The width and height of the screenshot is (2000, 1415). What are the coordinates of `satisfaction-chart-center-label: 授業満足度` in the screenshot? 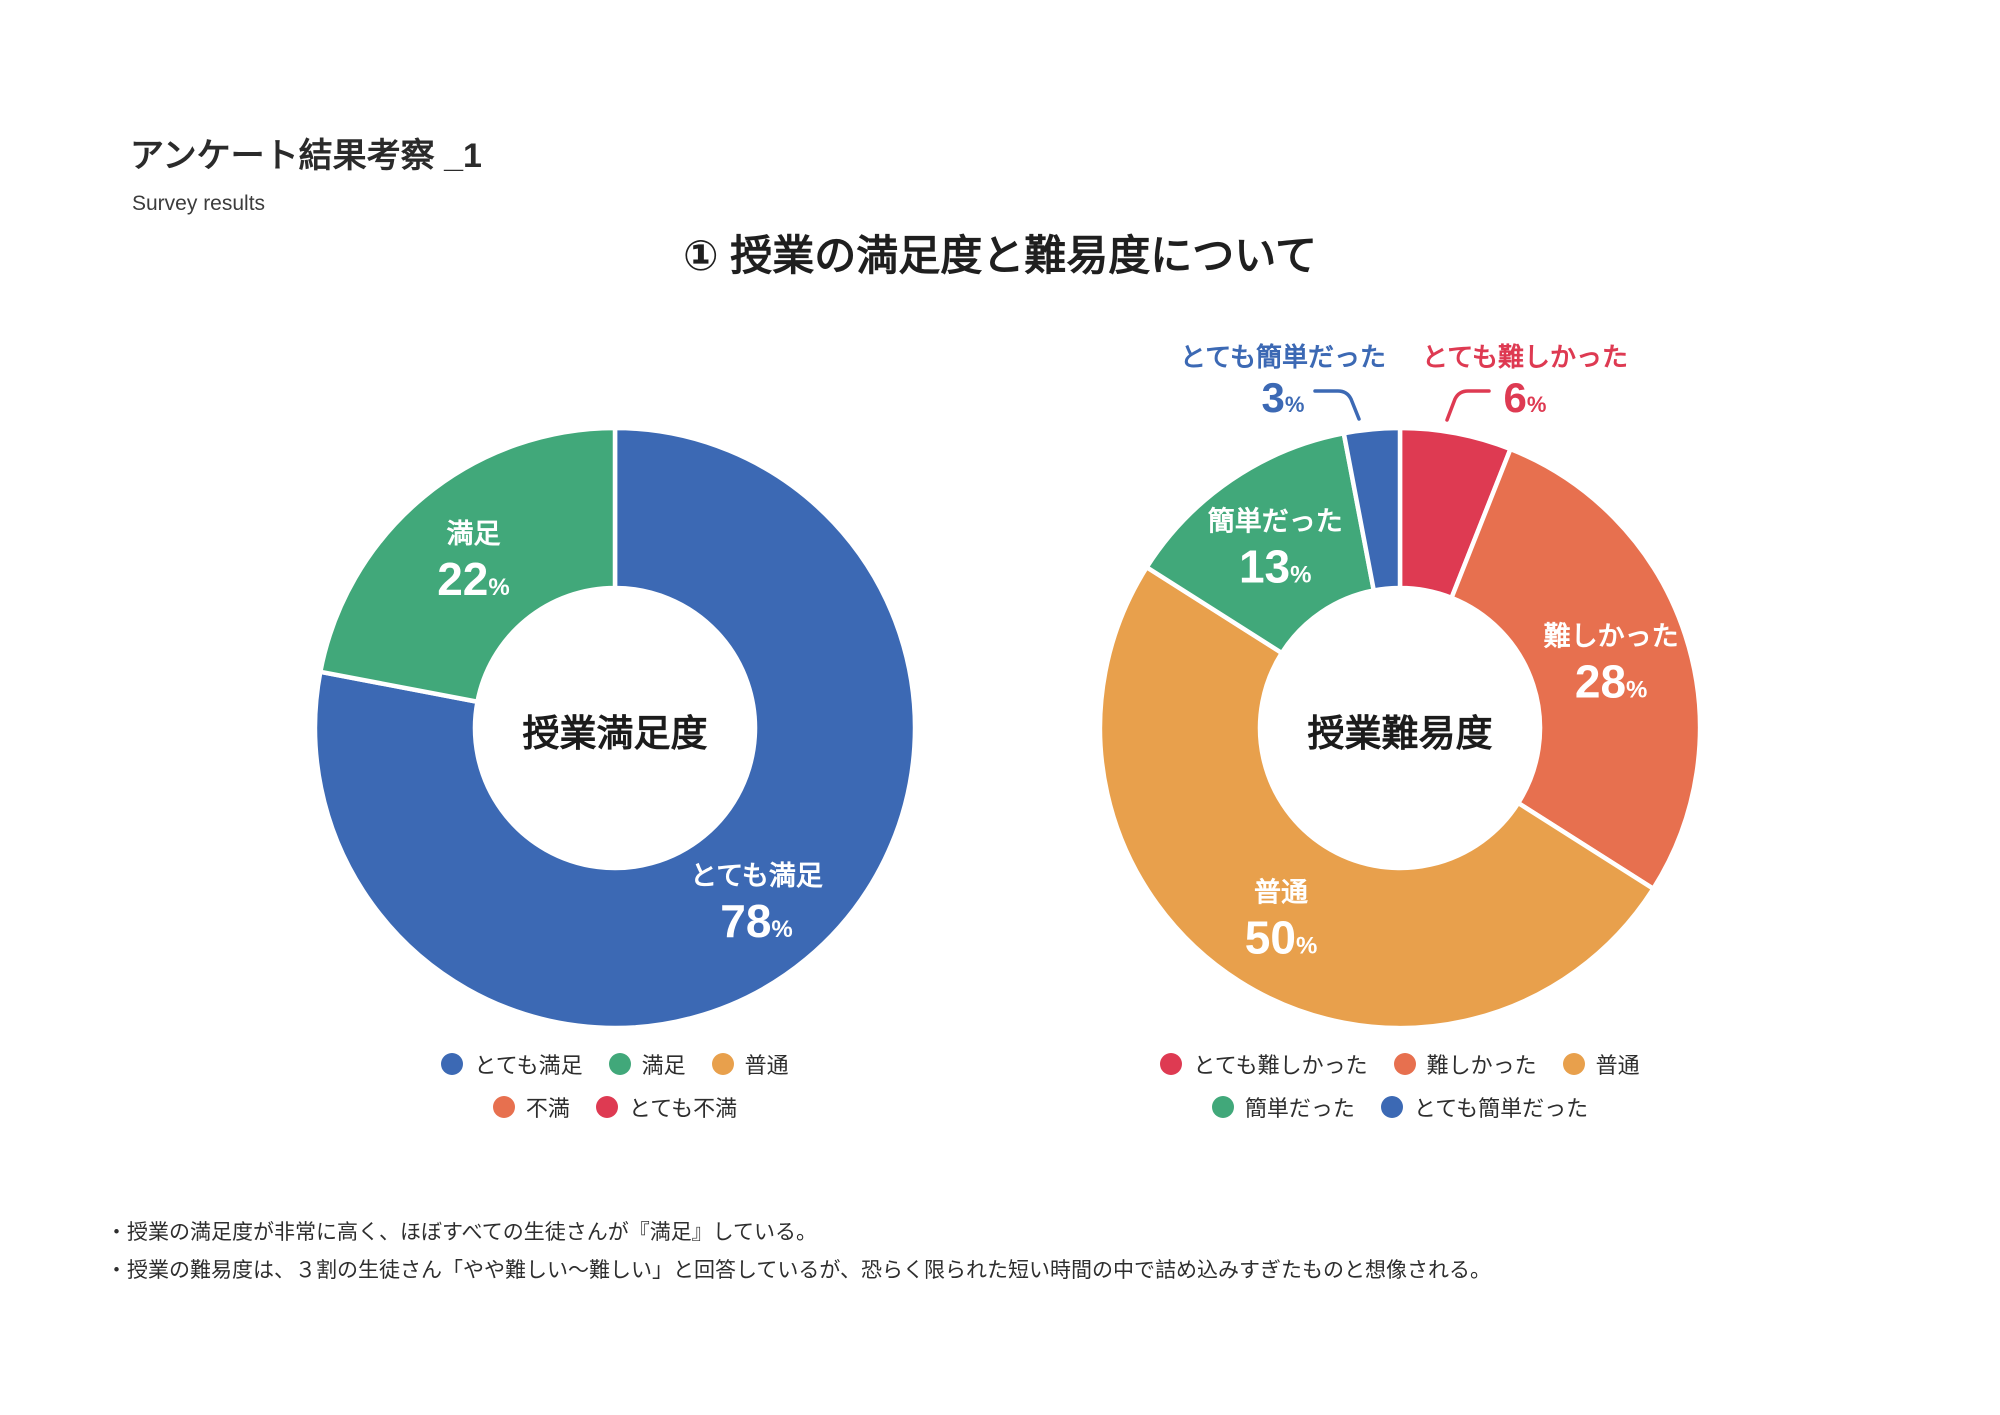 It's located at (615, 733).